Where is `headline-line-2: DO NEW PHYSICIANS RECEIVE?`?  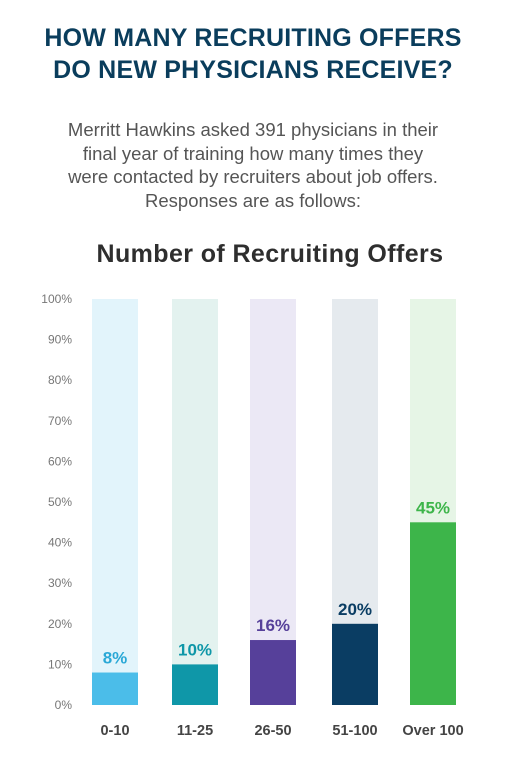
headline-line-2: DO NEW PHYSICIANS RECEIVE? is located at coordinates (253, 70).